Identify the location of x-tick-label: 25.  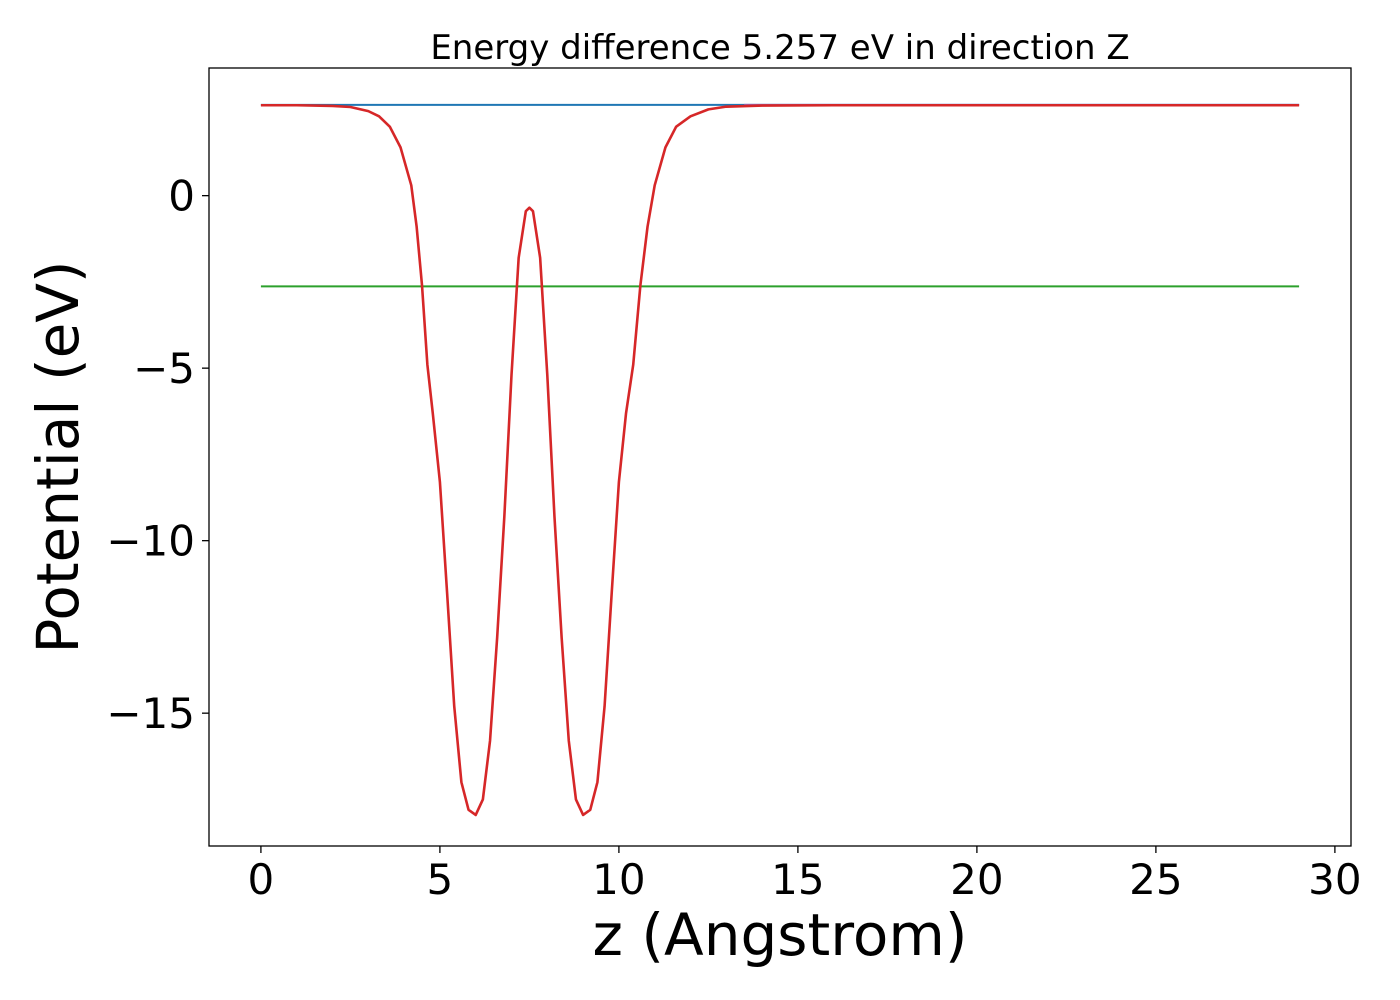
(1155, 879).